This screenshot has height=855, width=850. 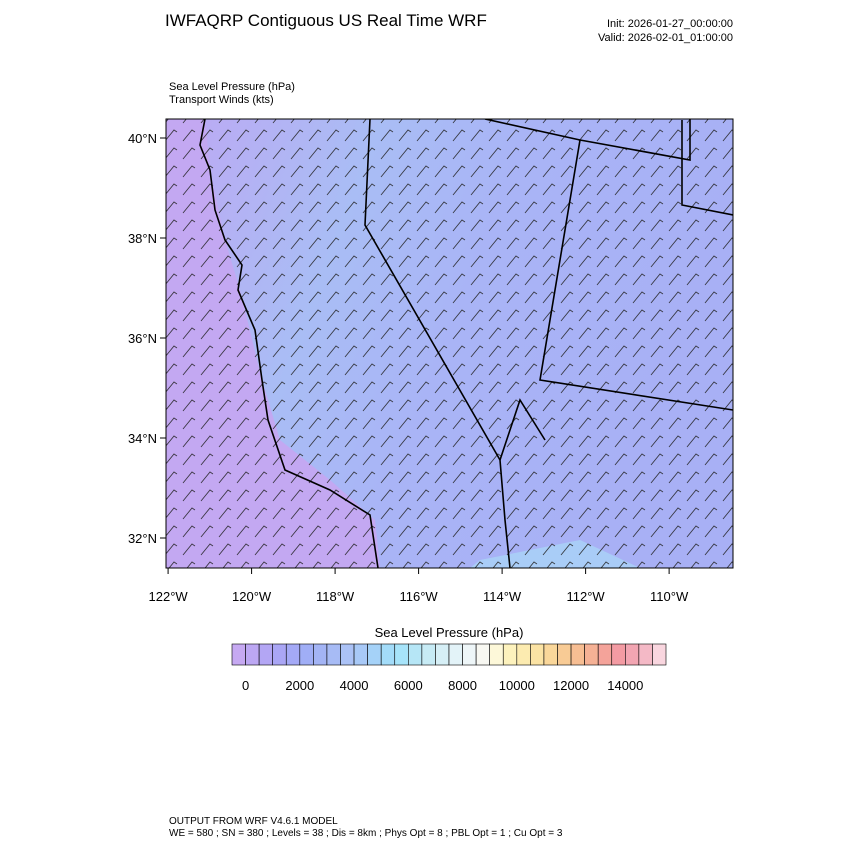 I want to click on x-tick-label: 110°W, so click(x=669, y=596).